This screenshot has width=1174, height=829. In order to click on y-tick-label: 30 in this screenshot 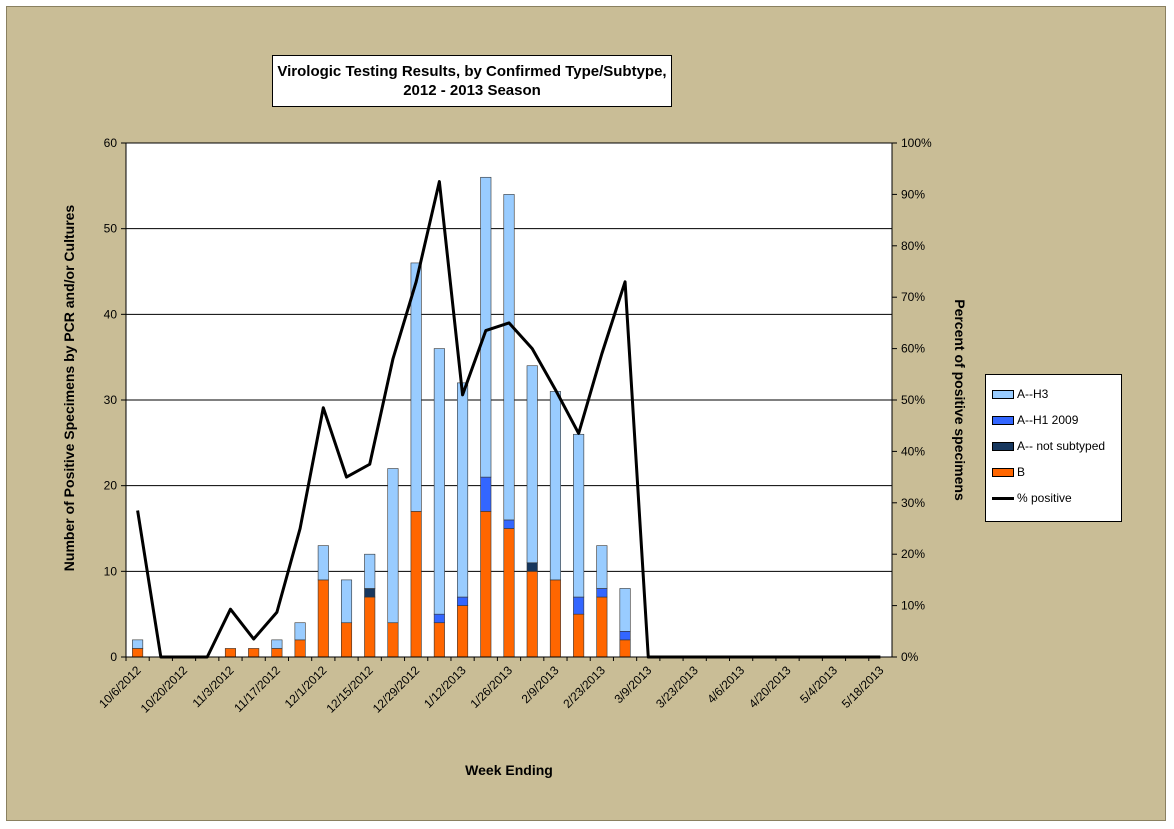, I will do `click(111, 400)`.